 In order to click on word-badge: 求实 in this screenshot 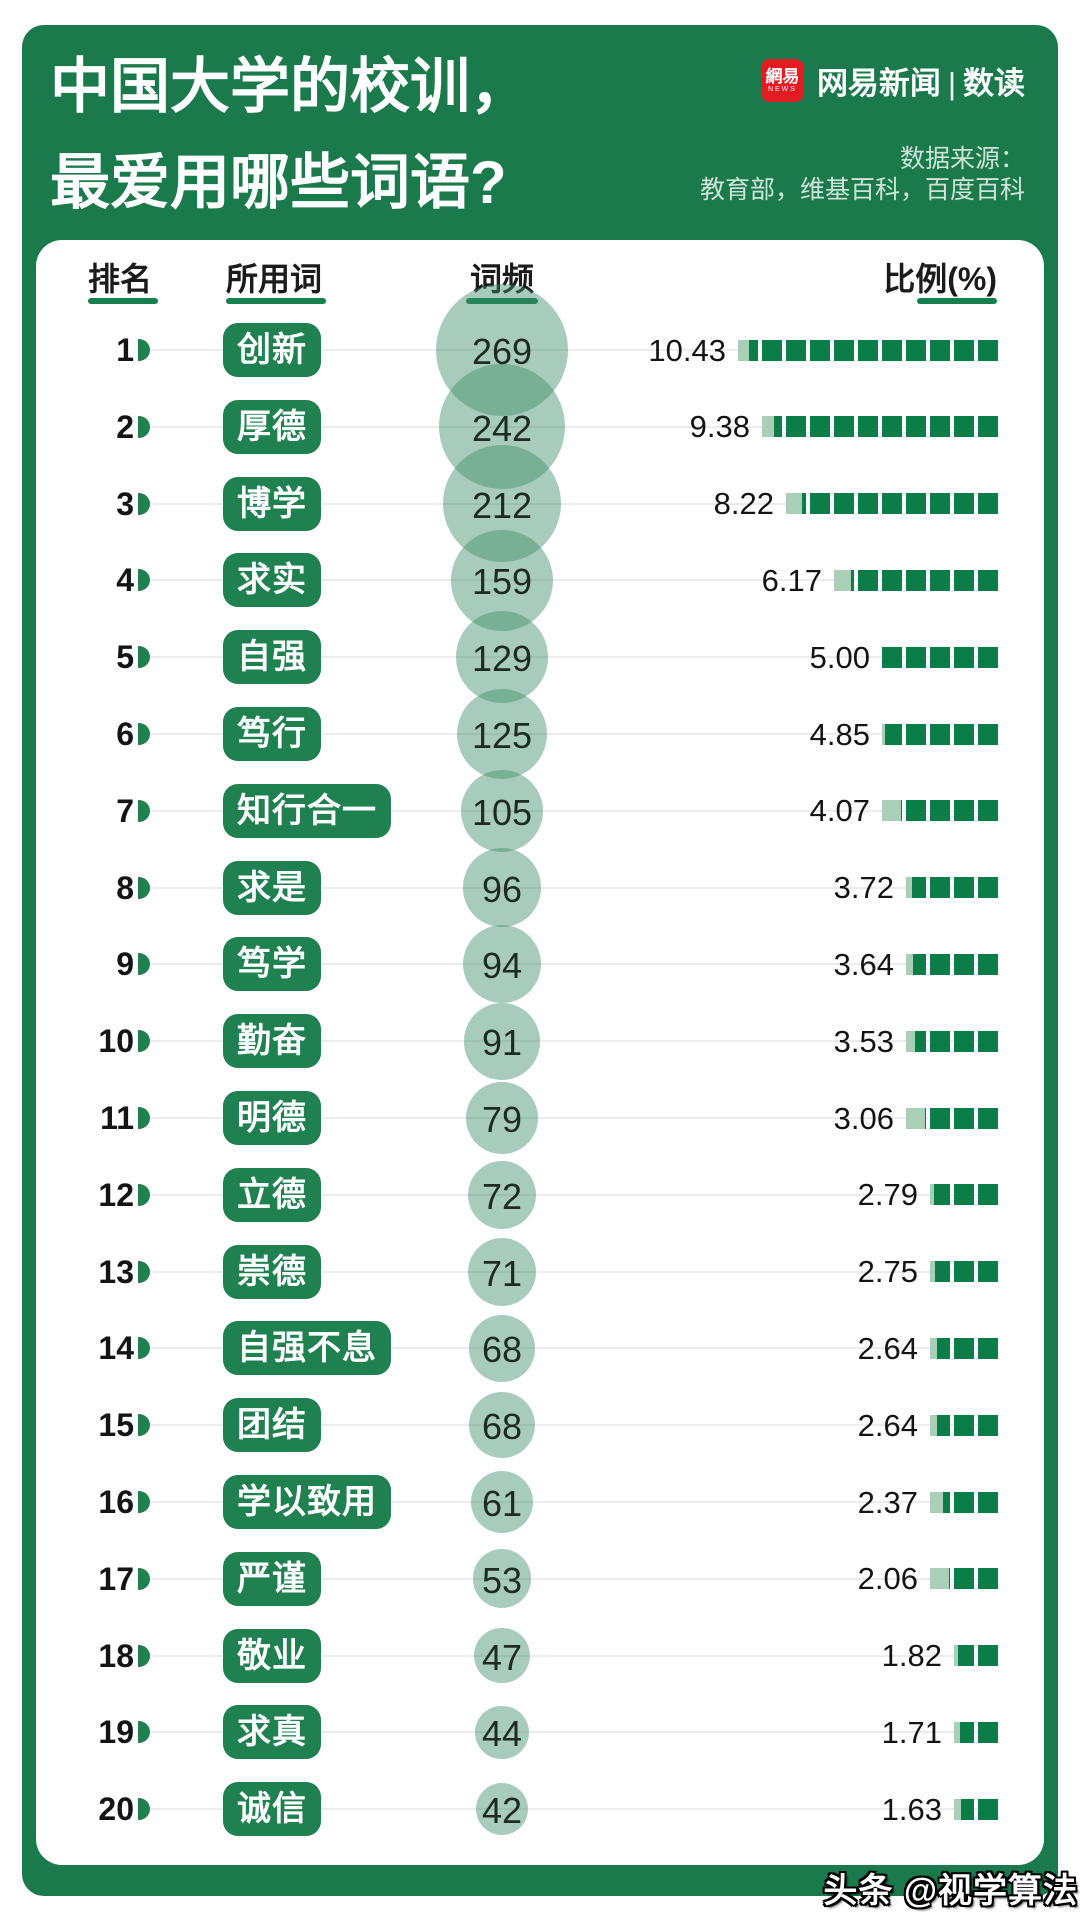, I will do `click(272, 580)`.